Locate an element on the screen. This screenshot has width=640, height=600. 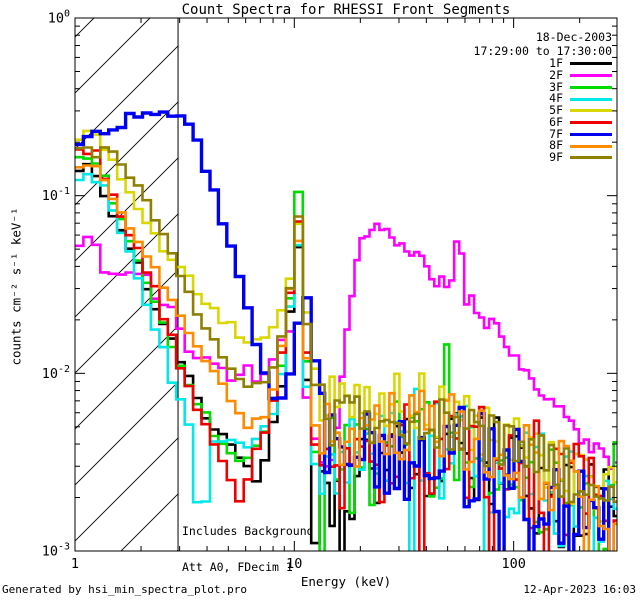
legend-row-6f: 6F is located at coordinates (580, 121).